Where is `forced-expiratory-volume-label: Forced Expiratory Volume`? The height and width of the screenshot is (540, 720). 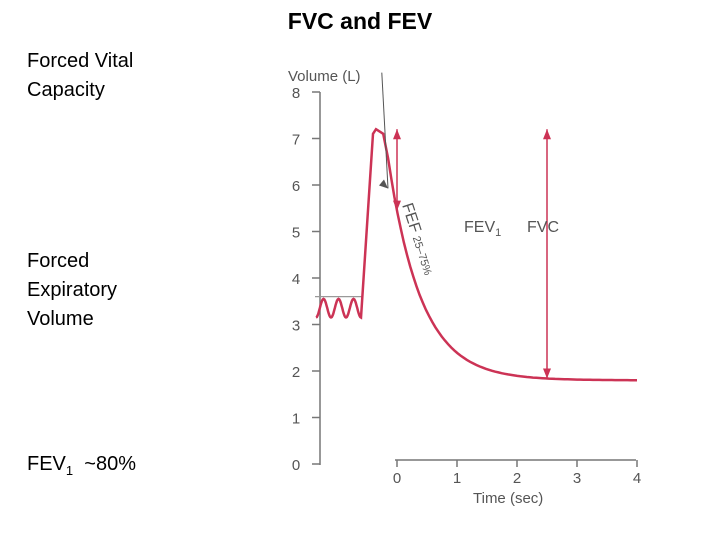
forced-expiratory-volume-label: Forced Expiratory Volume is located at coordinates (72, 290).